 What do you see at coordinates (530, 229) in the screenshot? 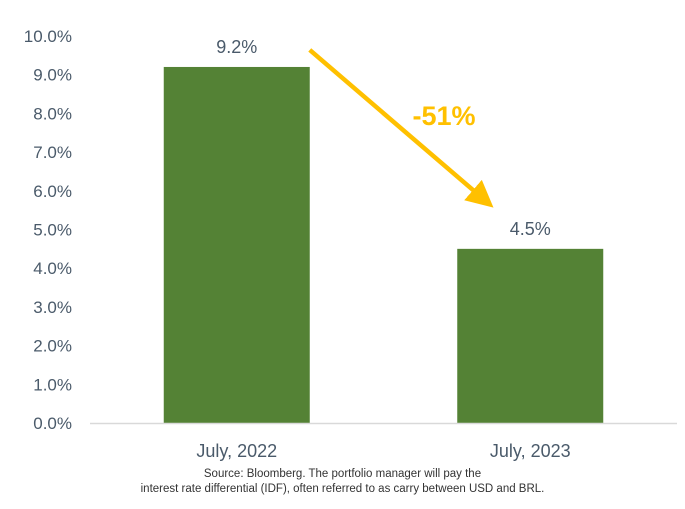
I see `data-label: 4.5%` at bounding box center [530, 229].